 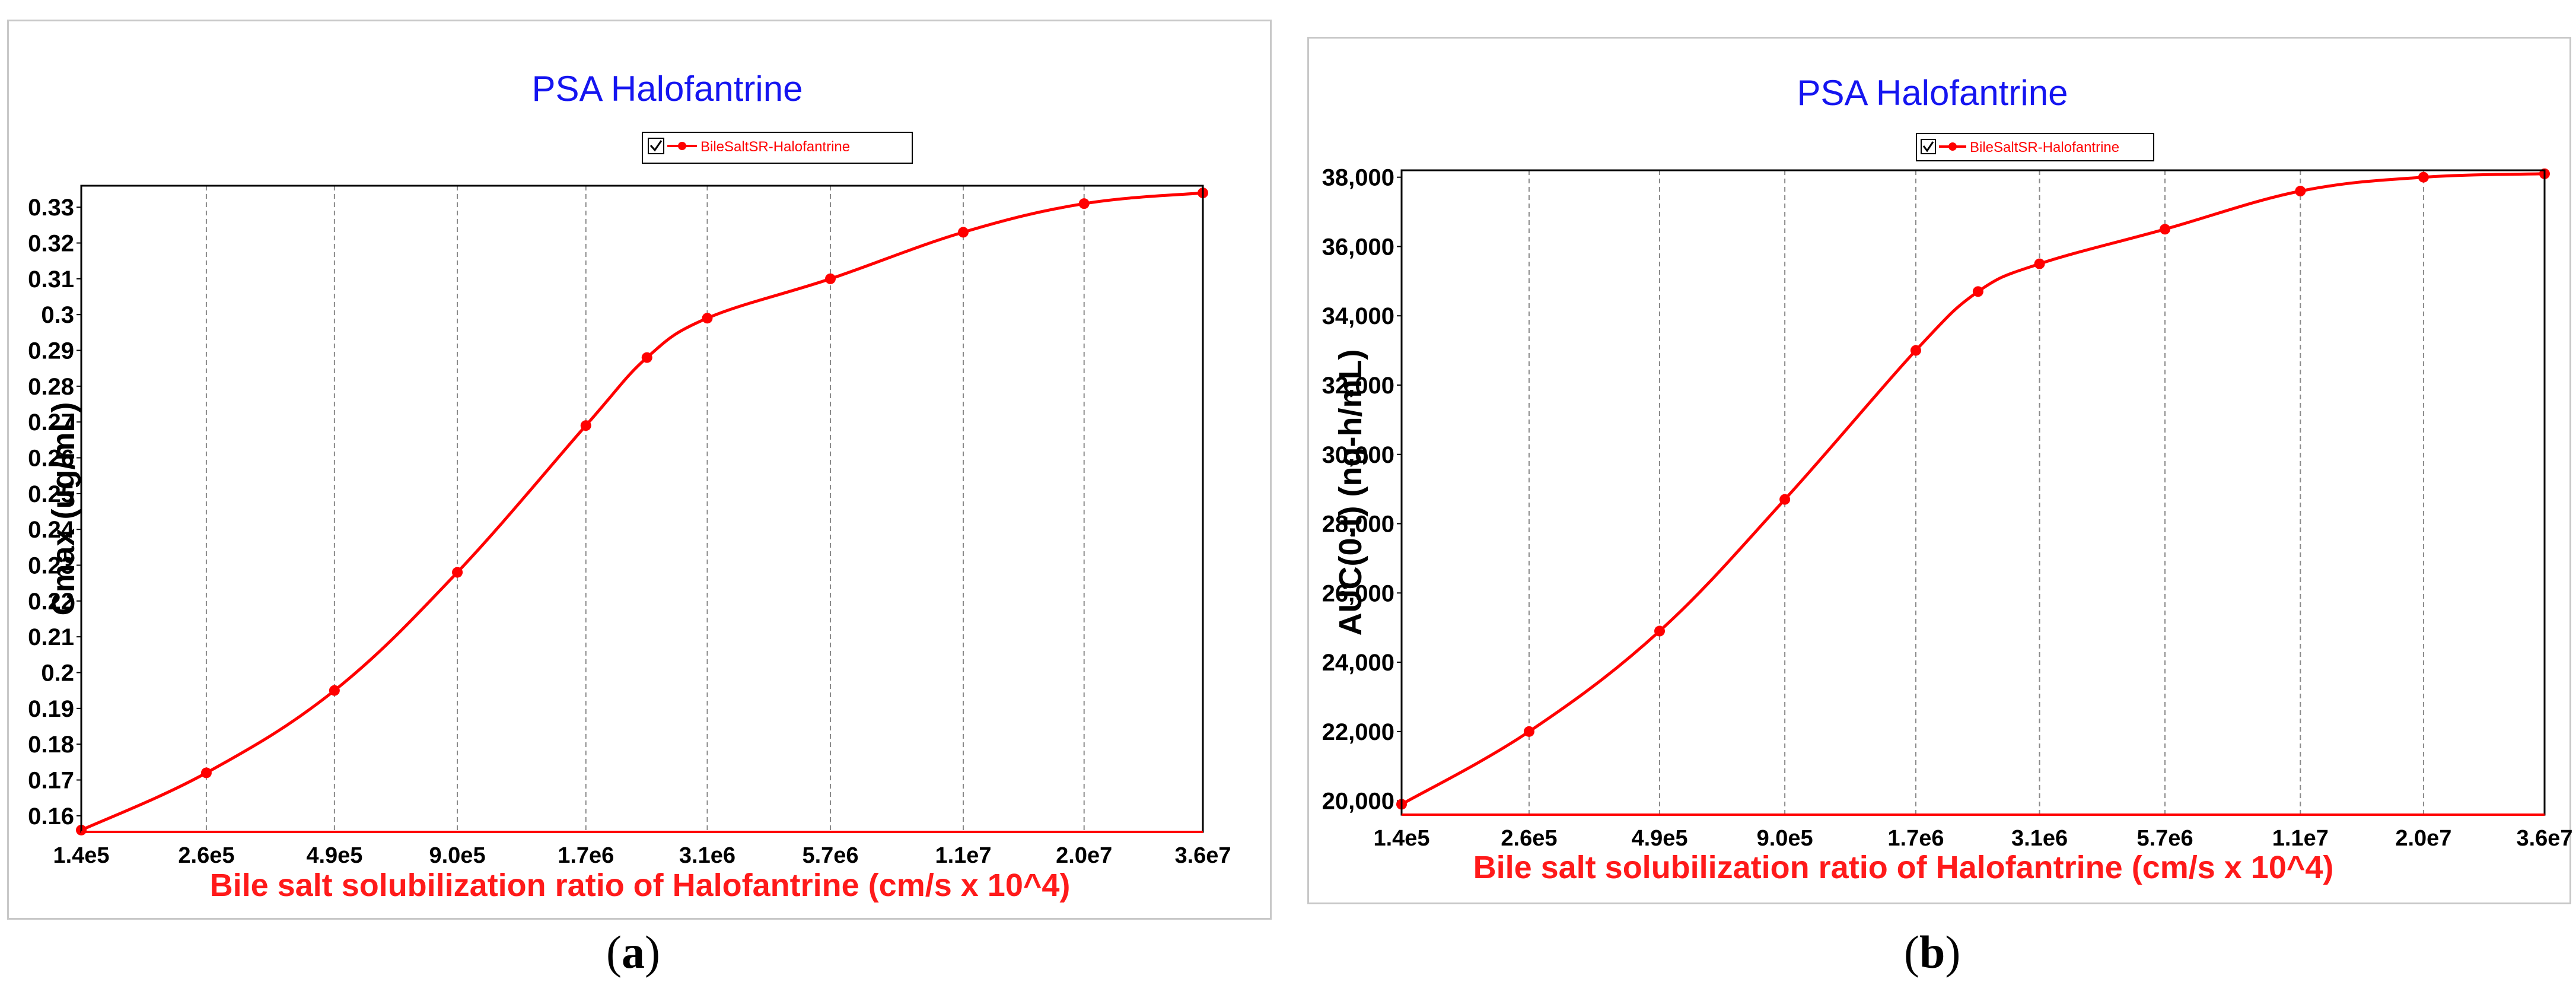 I want to click on y-tick-label: 28,000, so click(x=1358, y=524).